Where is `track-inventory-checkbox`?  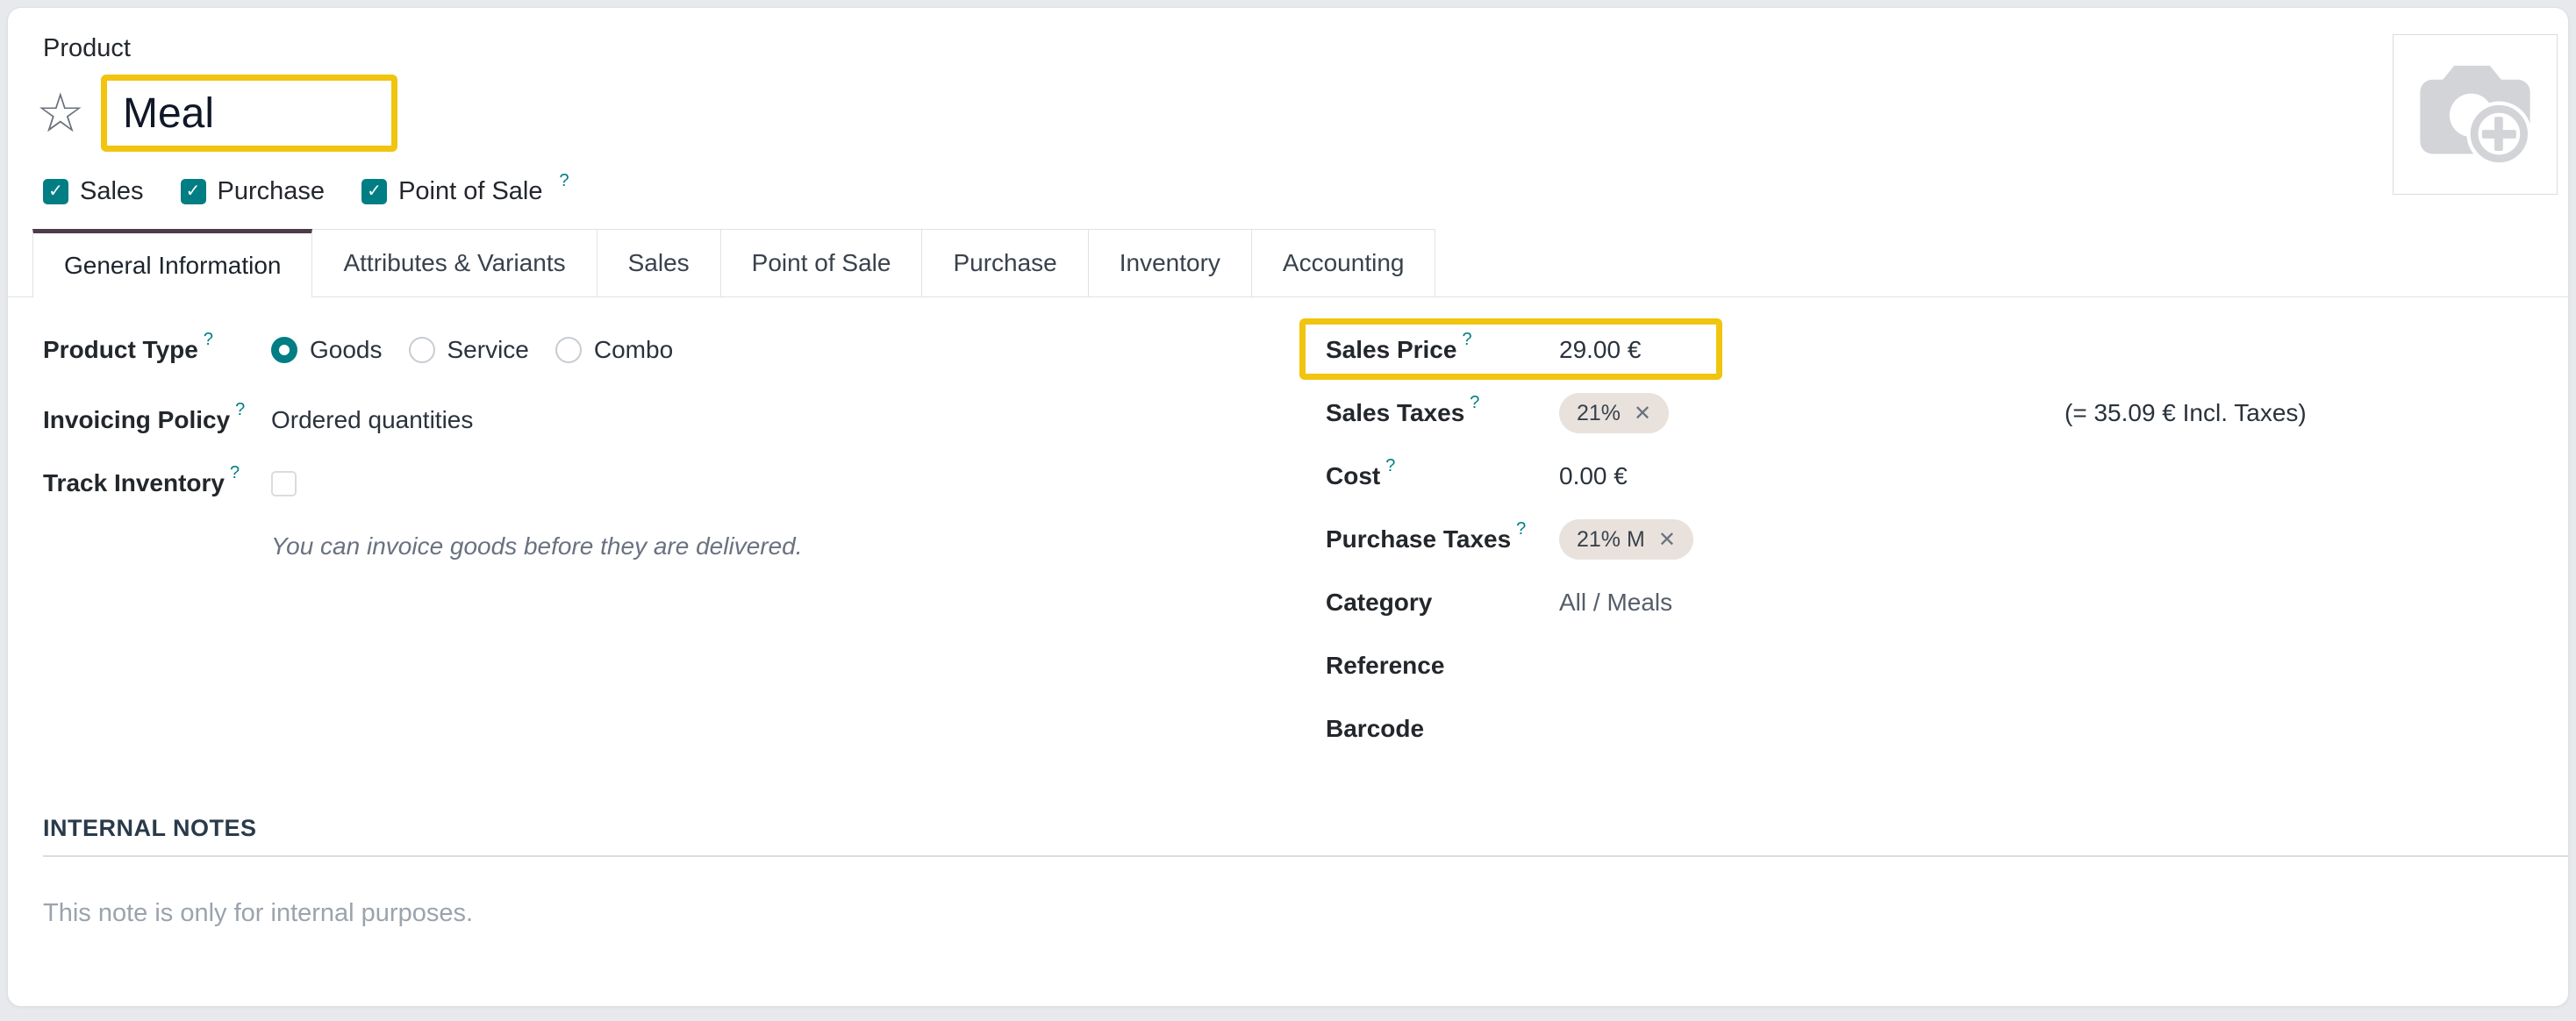
track-inventory-checkbox is located at coordinates (284, 483).